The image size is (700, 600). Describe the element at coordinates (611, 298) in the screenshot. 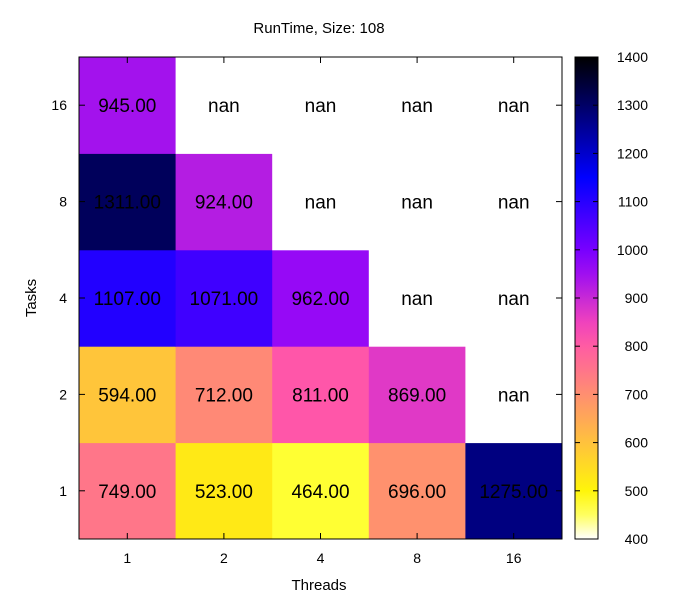

I see `colorbar-ticks: 400 500 600 700 800 900 1000 1100 1200 1300 1400` at that location.